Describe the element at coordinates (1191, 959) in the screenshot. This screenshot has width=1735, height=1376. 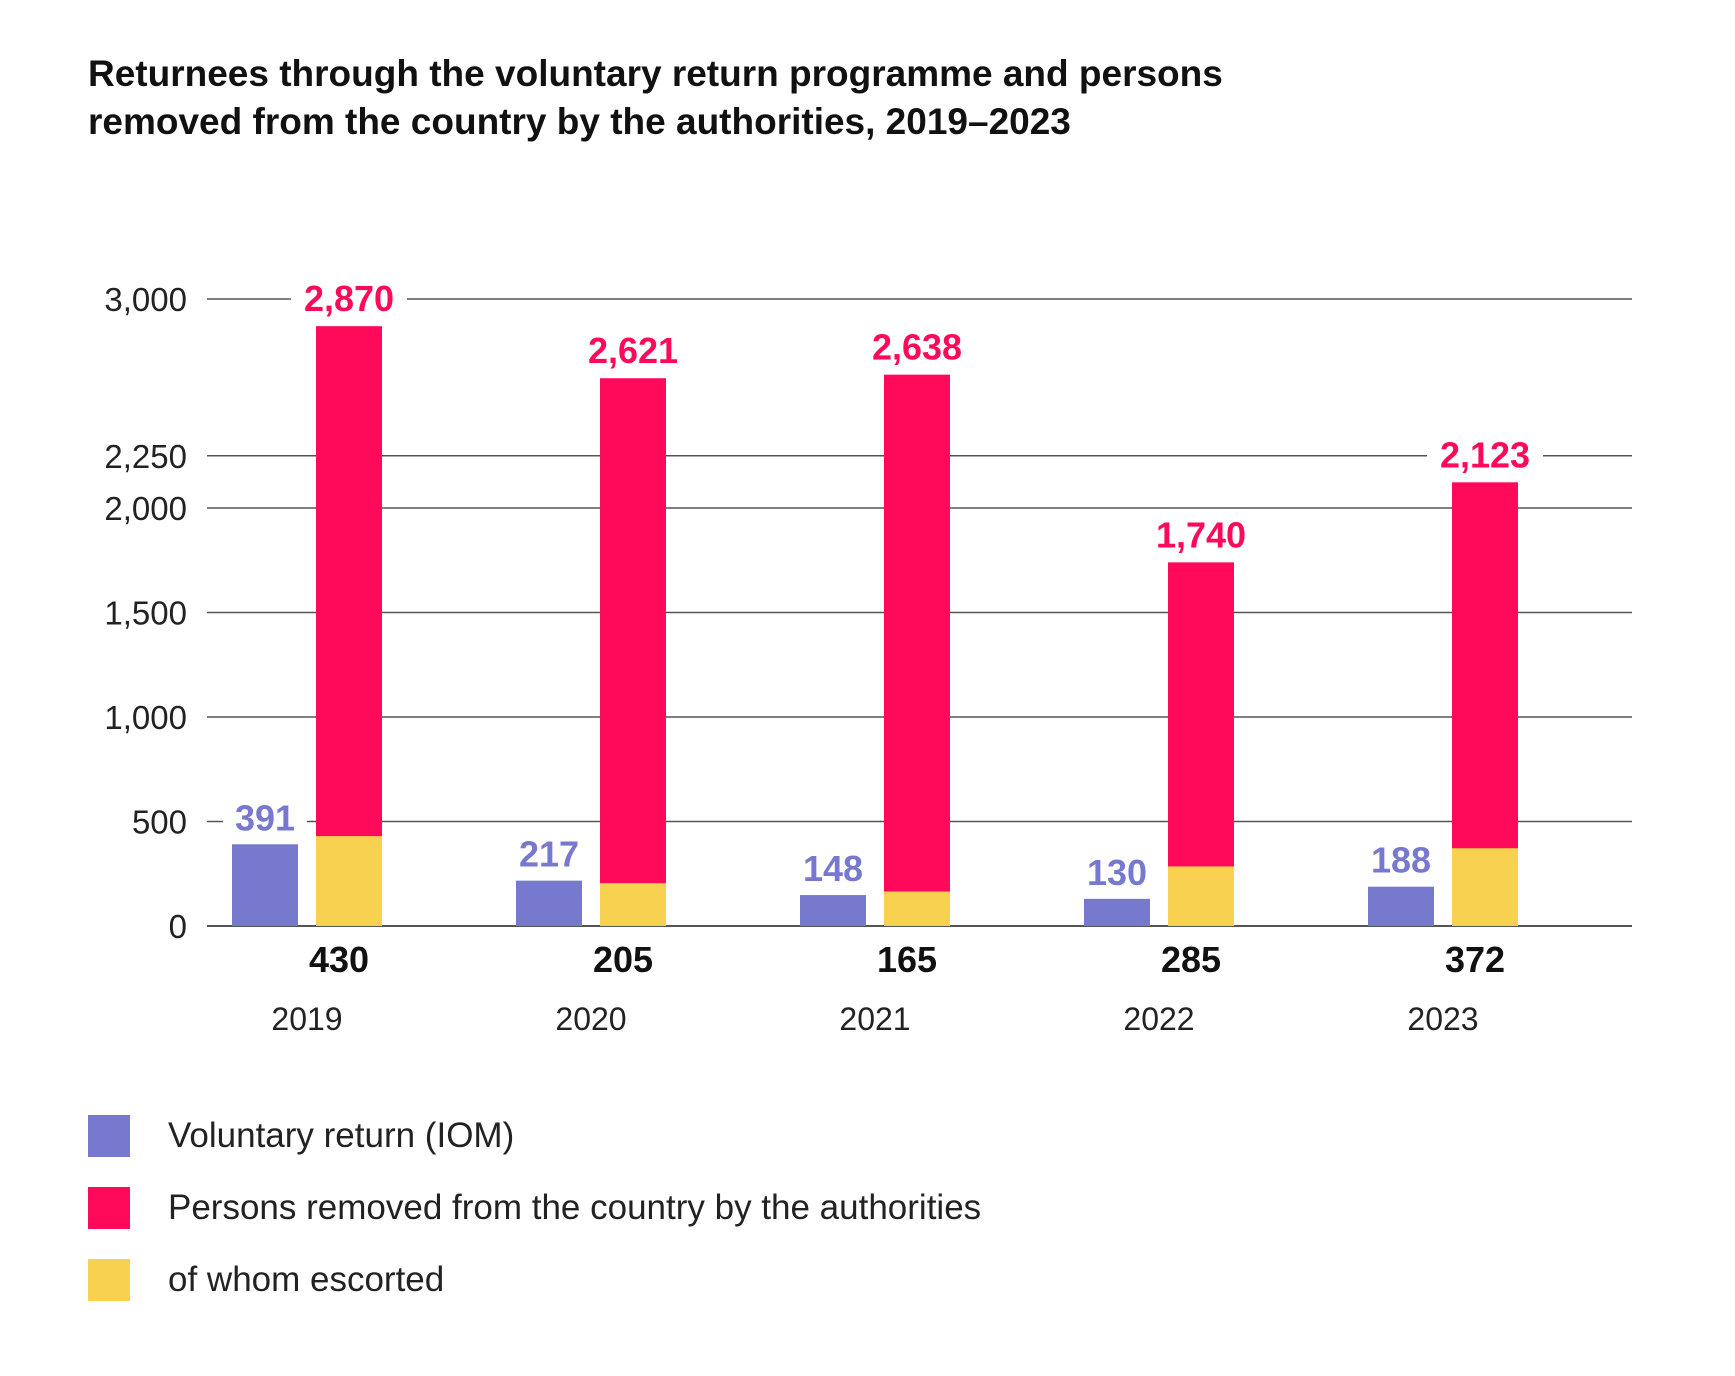
I see `value-label-escorted: 285` at that location.